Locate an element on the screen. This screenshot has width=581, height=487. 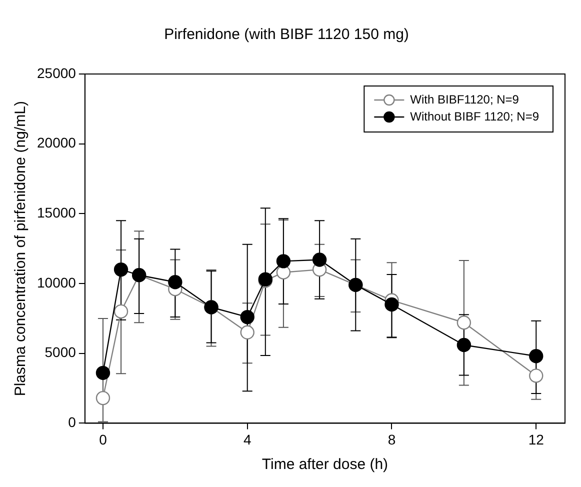
y-tick-label: 15000 is located at coordinates (56, 212).